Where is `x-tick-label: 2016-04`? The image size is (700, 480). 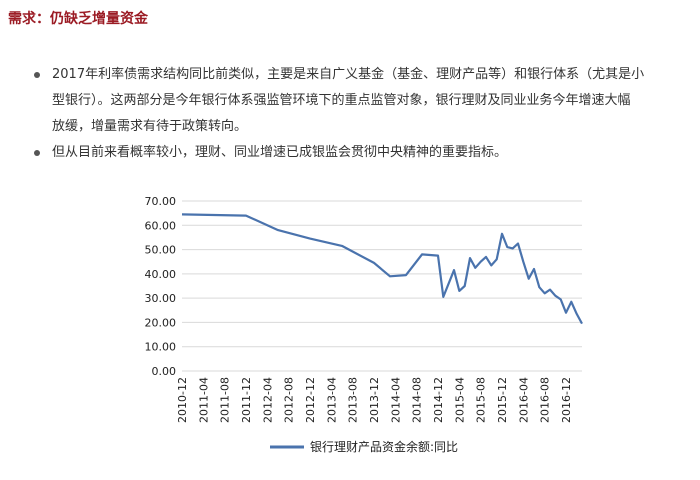
x-tick-label: 2016-04 is located at coordinates (523, 400).